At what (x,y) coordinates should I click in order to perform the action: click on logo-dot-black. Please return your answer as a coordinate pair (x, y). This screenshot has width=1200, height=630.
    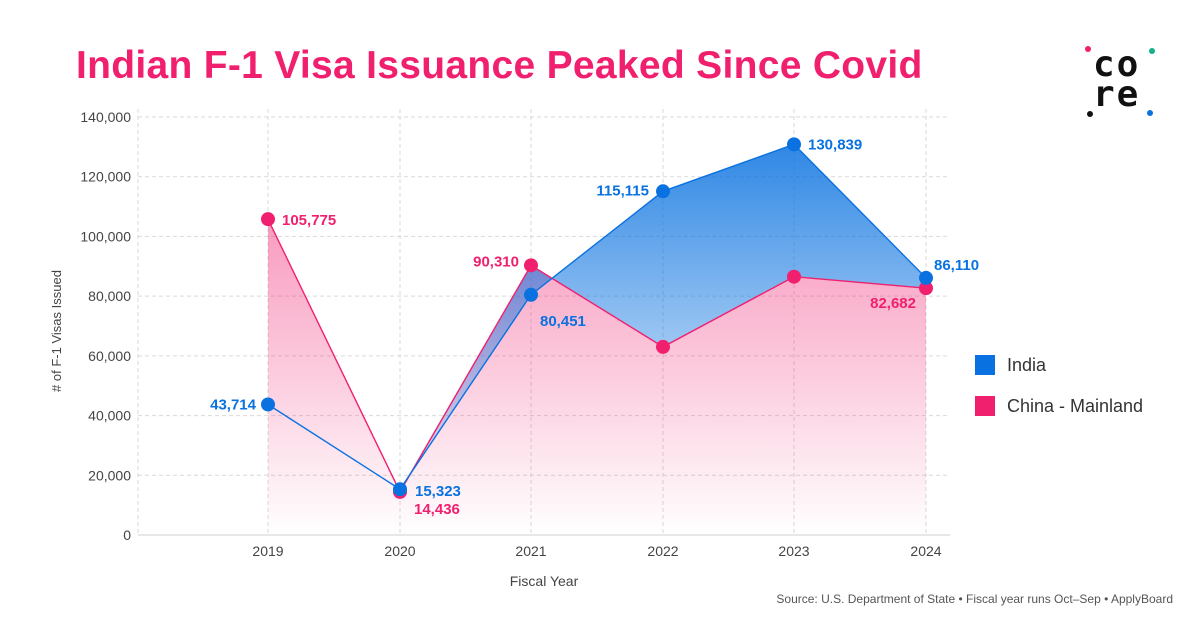
    Looking at the image, I should click on (1090, 114).